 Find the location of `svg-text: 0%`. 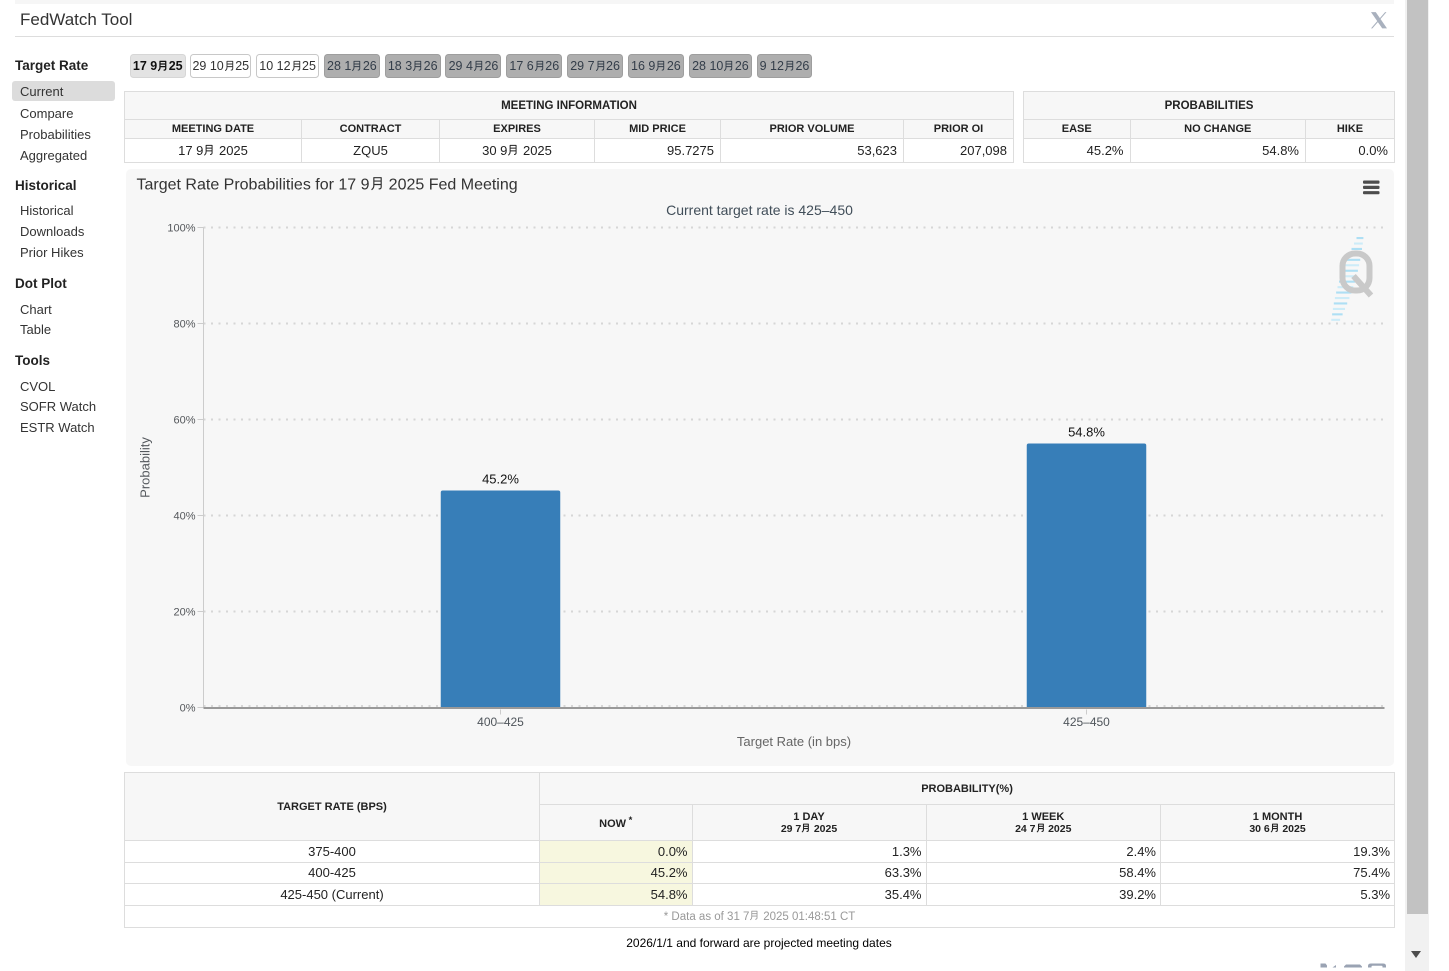

svg-text: 0% is located at coordinates (187, 708).